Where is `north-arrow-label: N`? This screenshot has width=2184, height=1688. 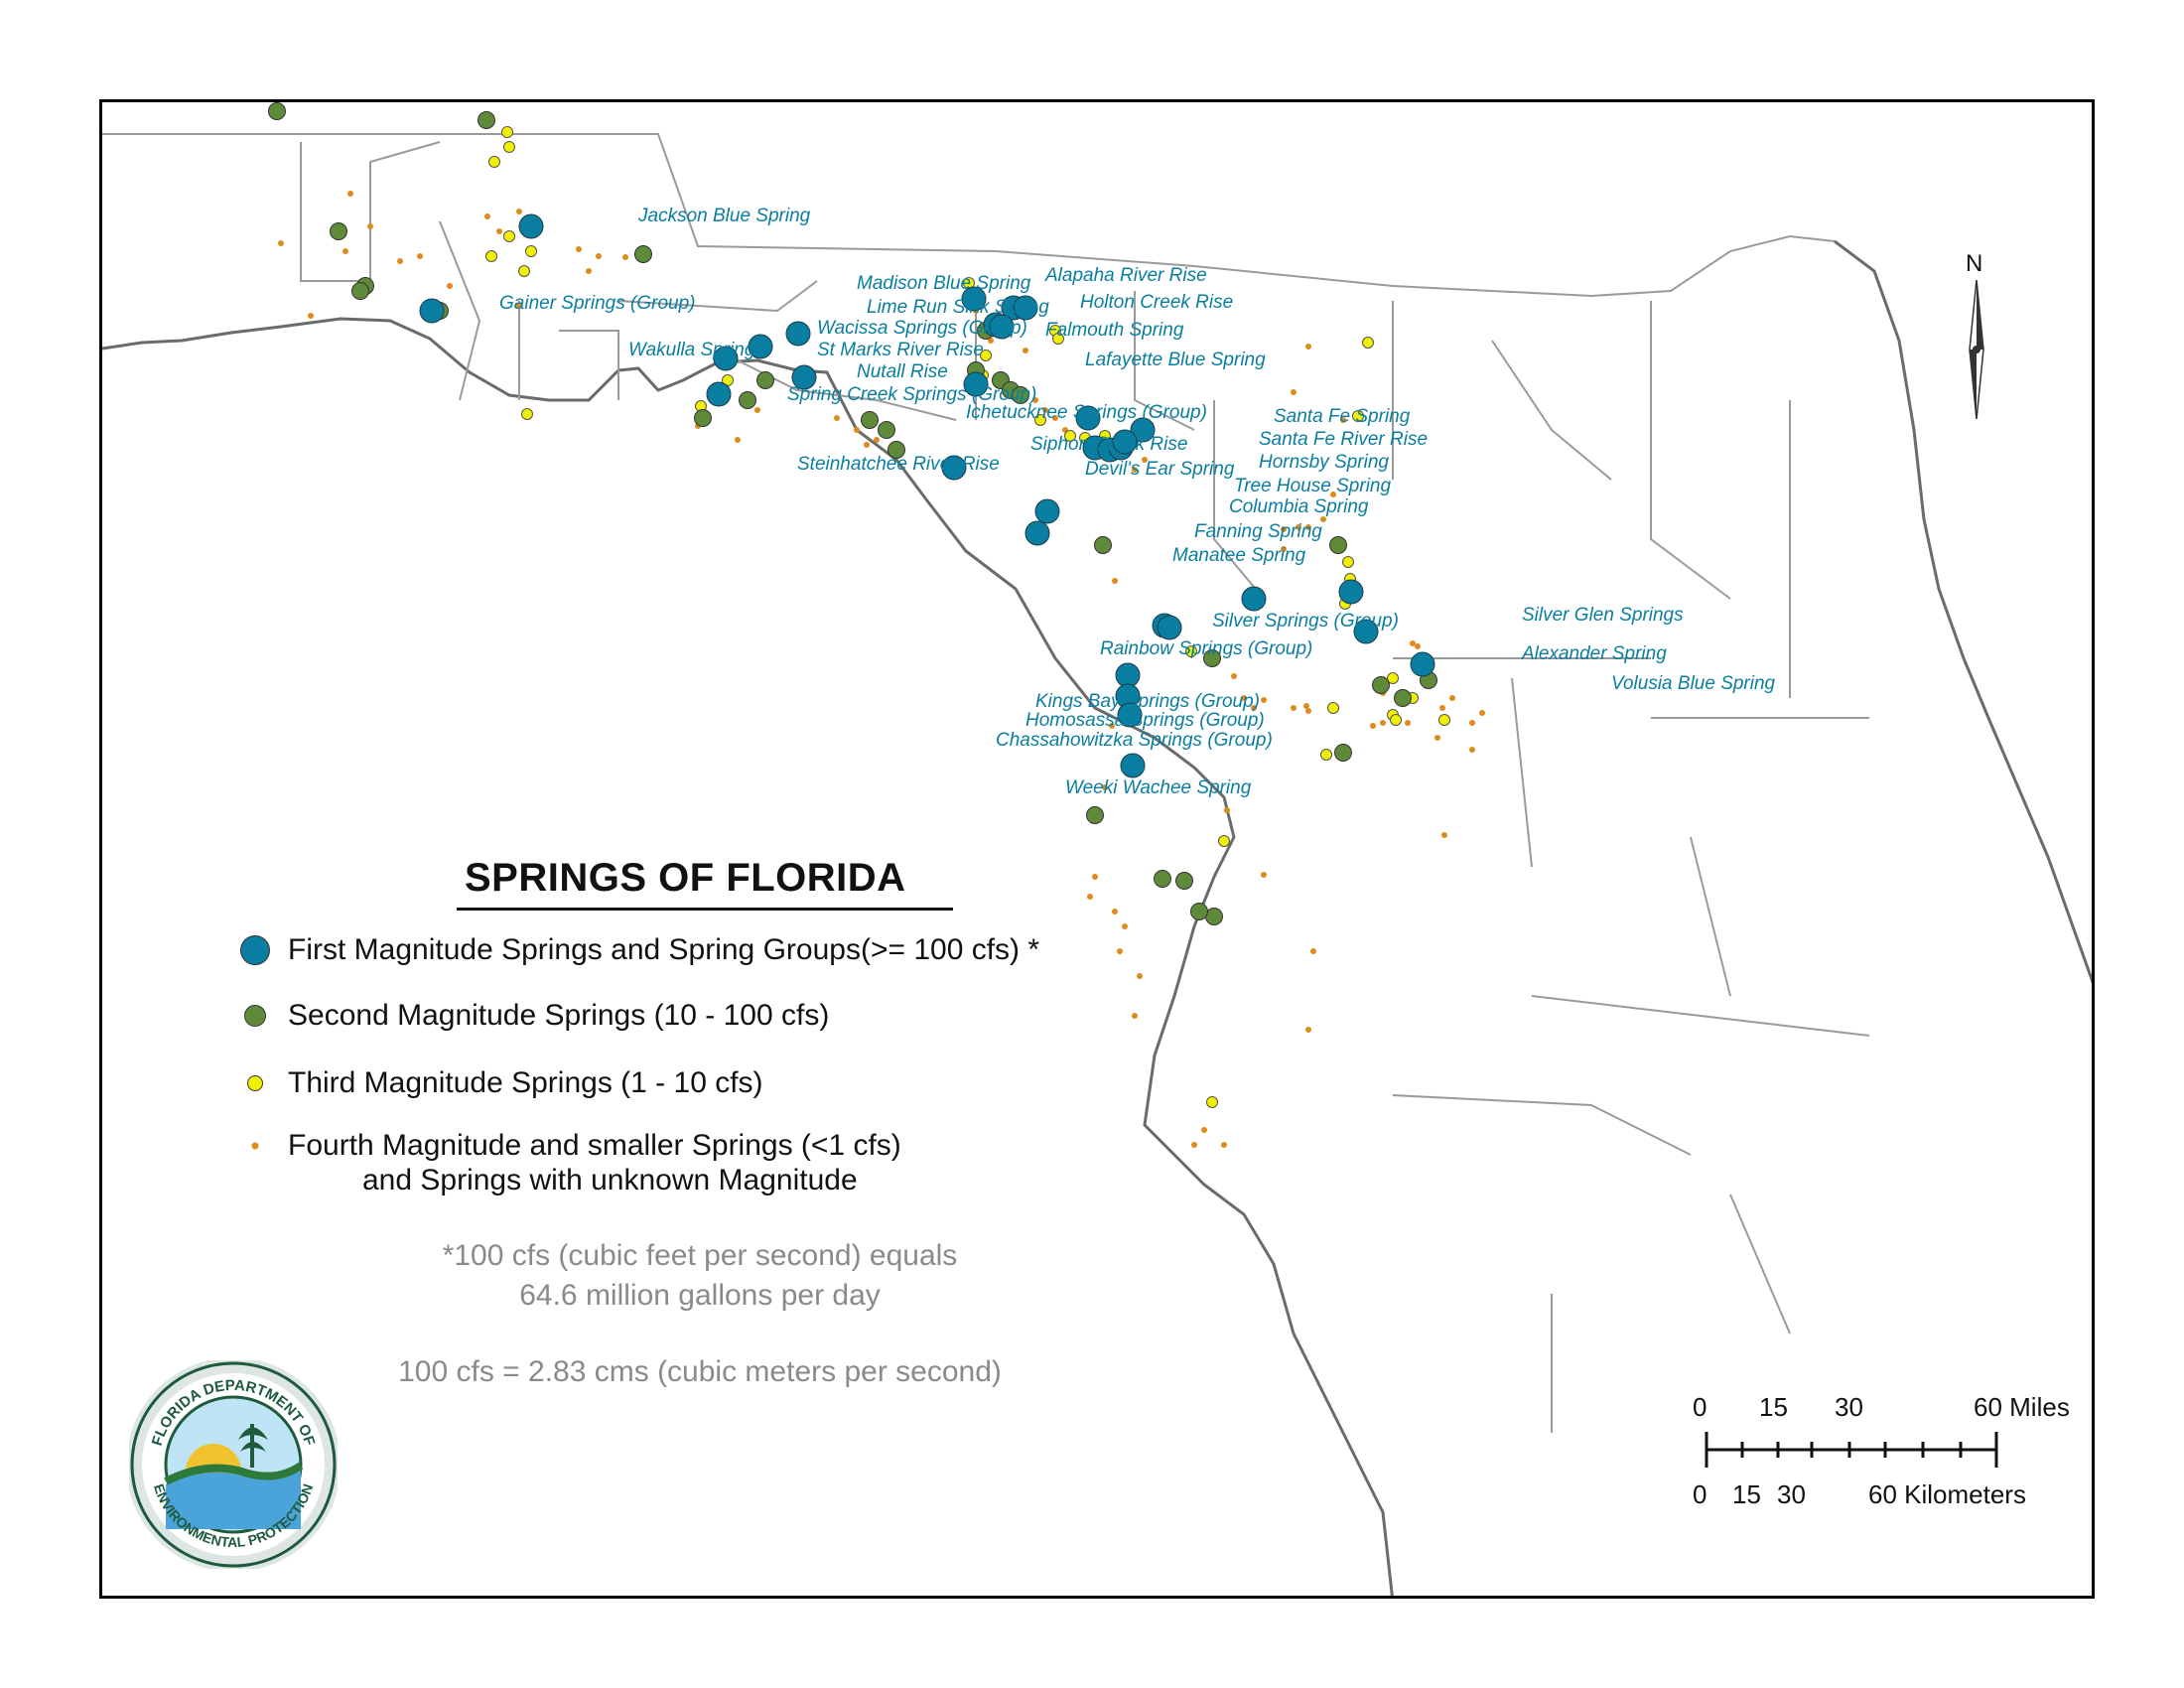 north-arrow-label: N is located at coordinates (1974, 263).